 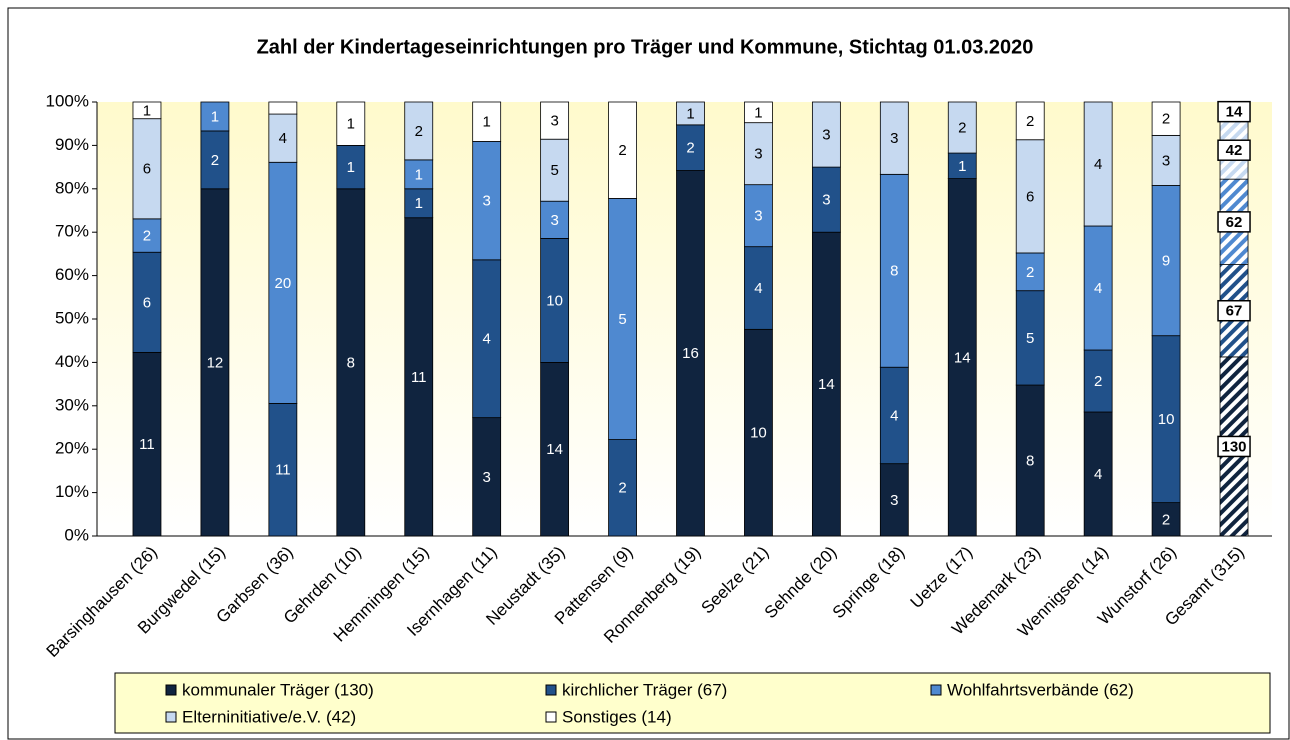 I want to click on y-tick-label: 20%, so click(x=72, y=448).